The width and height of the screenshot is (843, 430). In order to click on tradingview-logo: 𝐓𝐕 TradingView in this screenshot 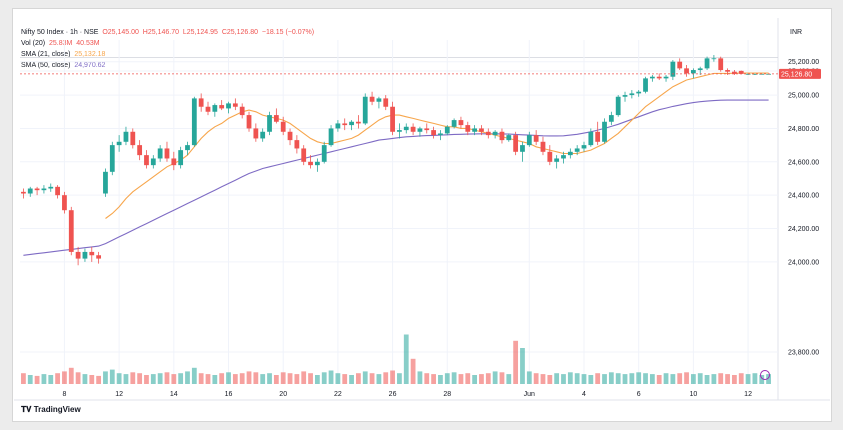, I will do `click(51, 410)`.